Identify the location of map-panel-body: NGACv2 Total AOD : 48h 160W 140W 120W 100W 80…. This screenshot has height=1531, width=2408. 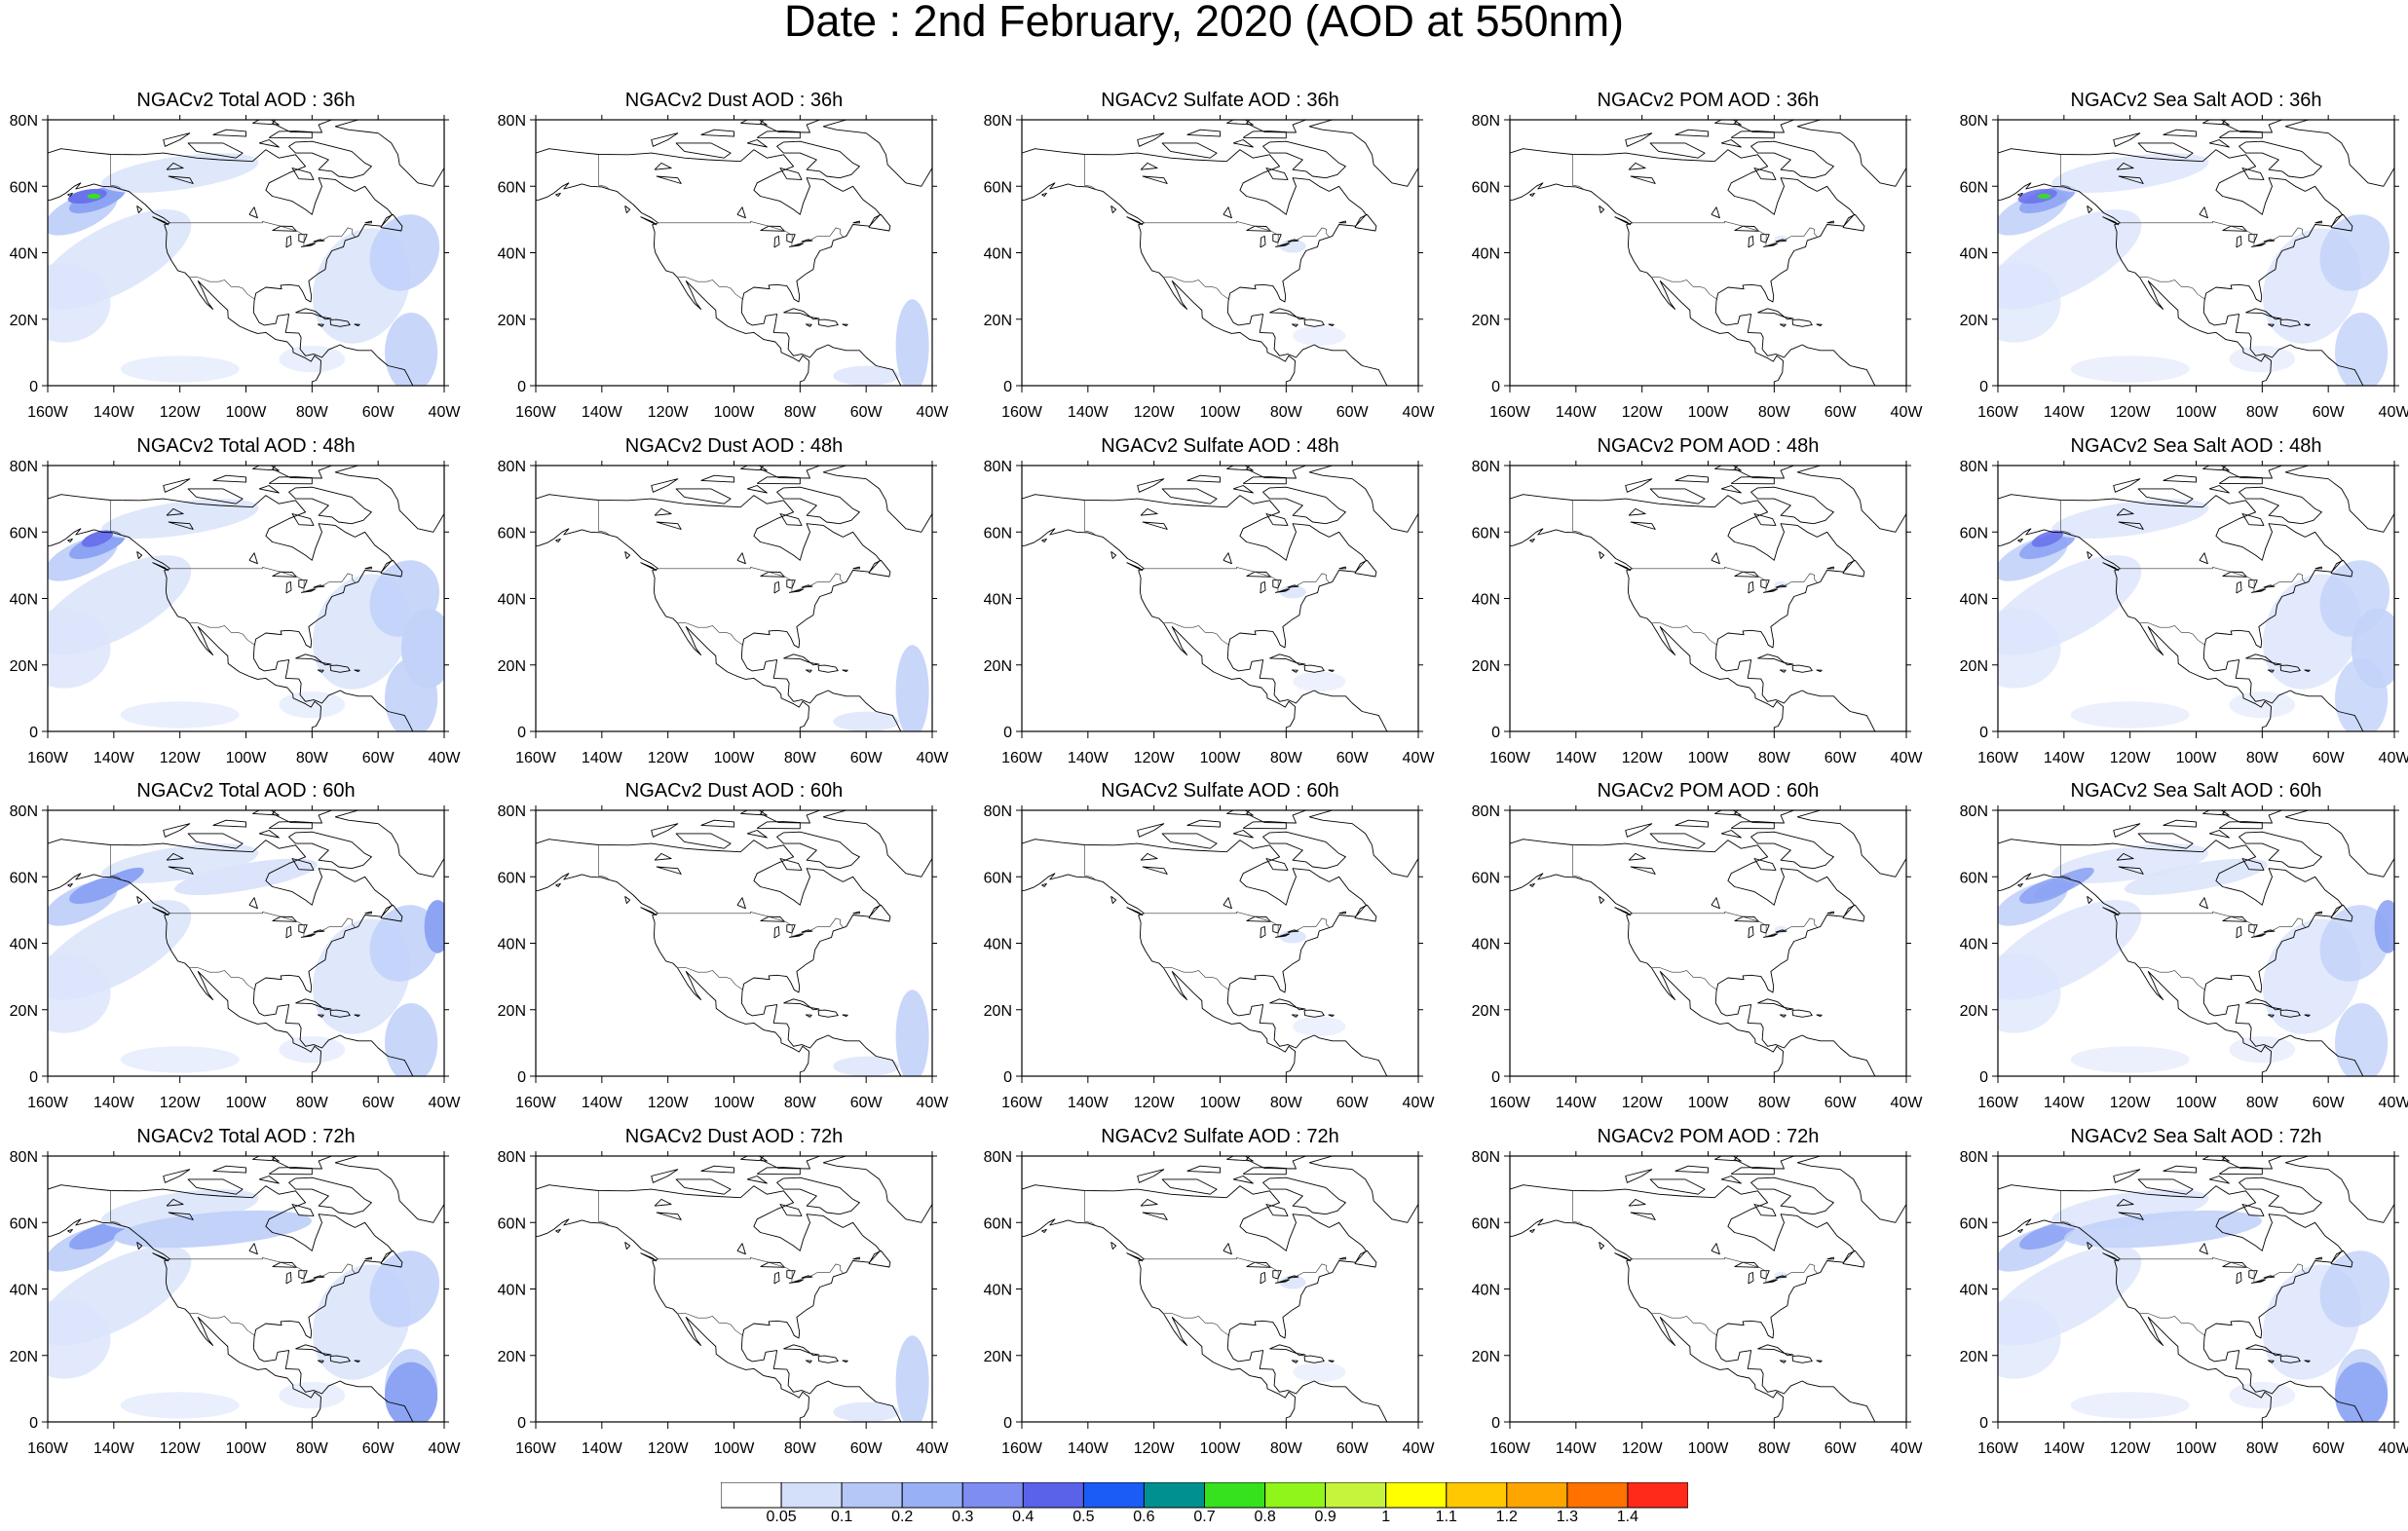
(236, 600).